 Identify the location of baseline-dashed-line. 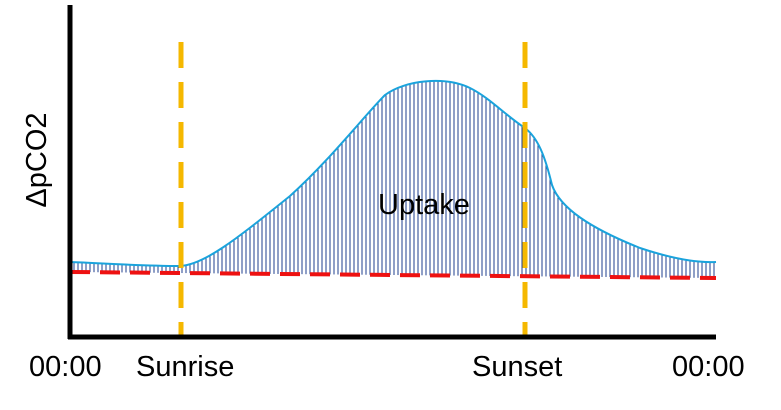
(393, 275).